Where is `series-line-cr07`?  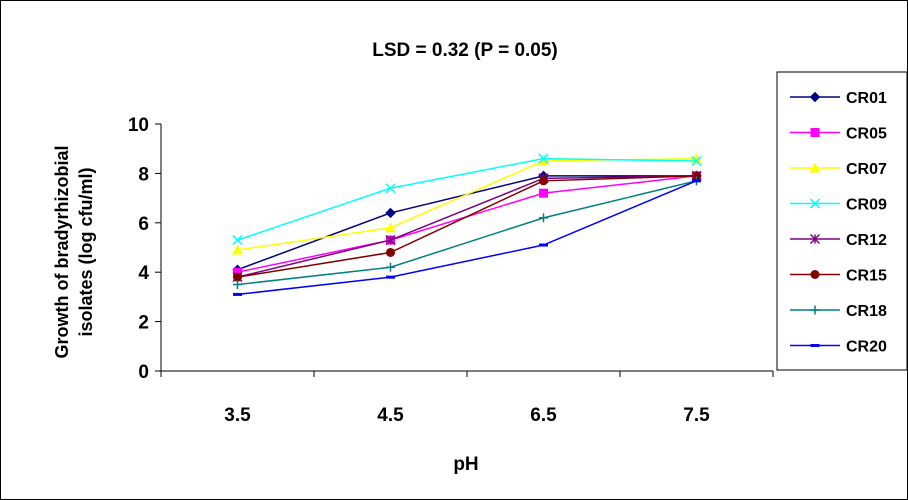 series-line-cr07 is located at coordinates (467, 204).